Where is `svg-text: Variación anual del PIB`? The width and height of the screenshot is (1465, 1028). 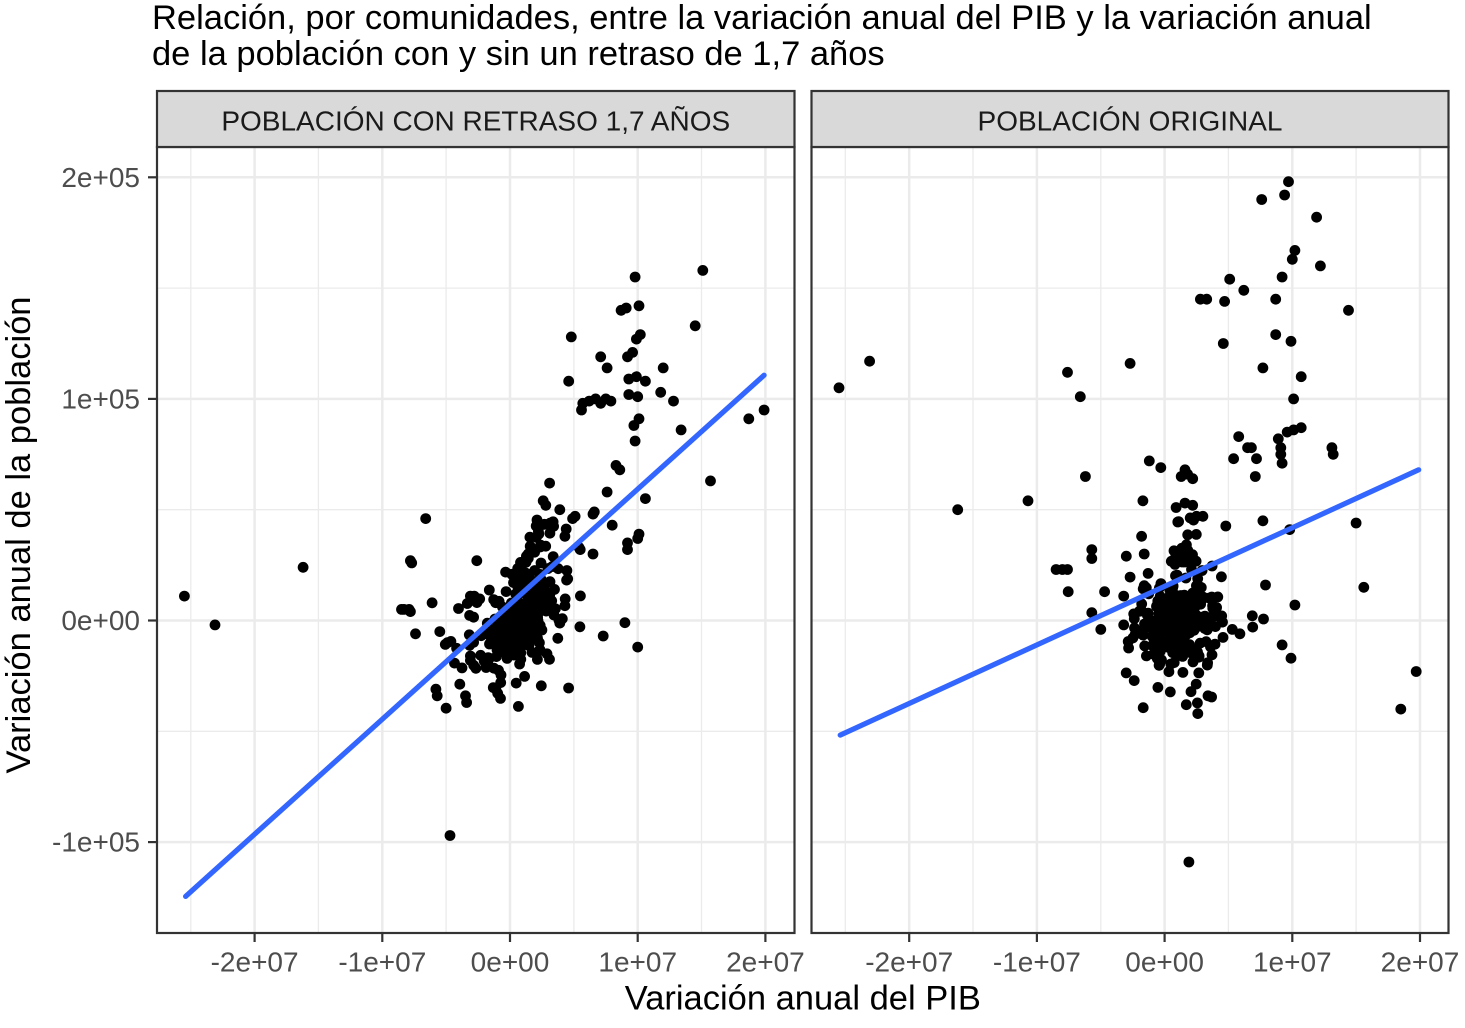
svg-text: Variación anual del PIB is located at coordinates (803, 999).